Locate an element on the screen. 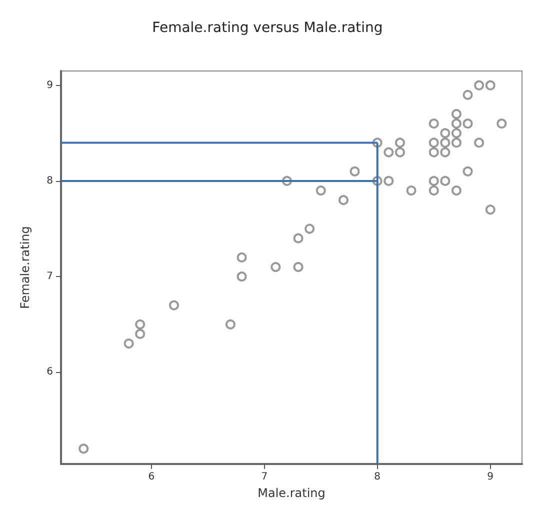  x-axis-title: Male.rating is located at coordinates (292, 493).